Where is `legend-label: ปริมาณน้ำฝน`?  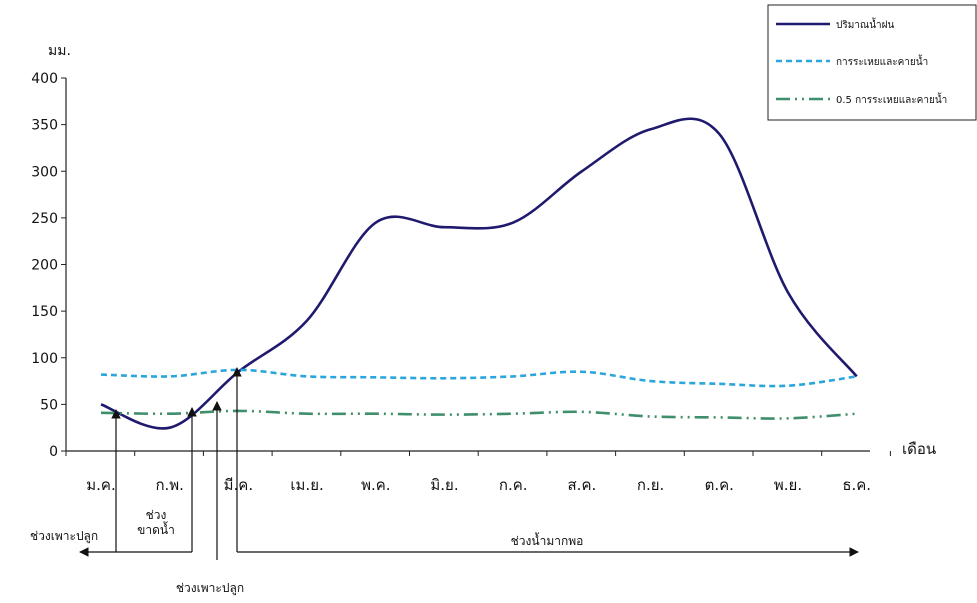 legend-label: ปริมาณน้ำฝน is located at coordinates (865, 24).